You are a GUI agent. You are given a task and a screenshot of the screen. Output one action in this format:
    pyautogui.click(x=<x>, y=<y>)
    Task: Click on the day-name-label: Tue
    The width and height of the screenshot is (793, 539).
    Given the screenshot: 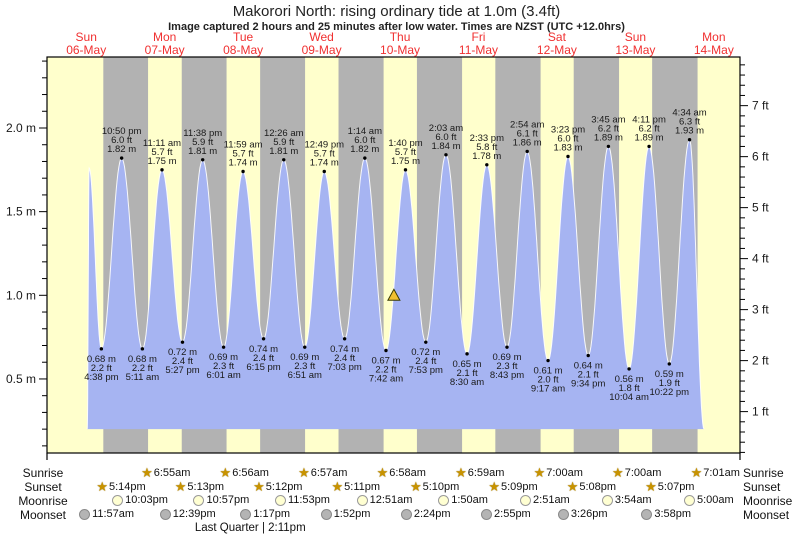 What is the action you would take?
    pyautogui.click(x=243, y=37)
    